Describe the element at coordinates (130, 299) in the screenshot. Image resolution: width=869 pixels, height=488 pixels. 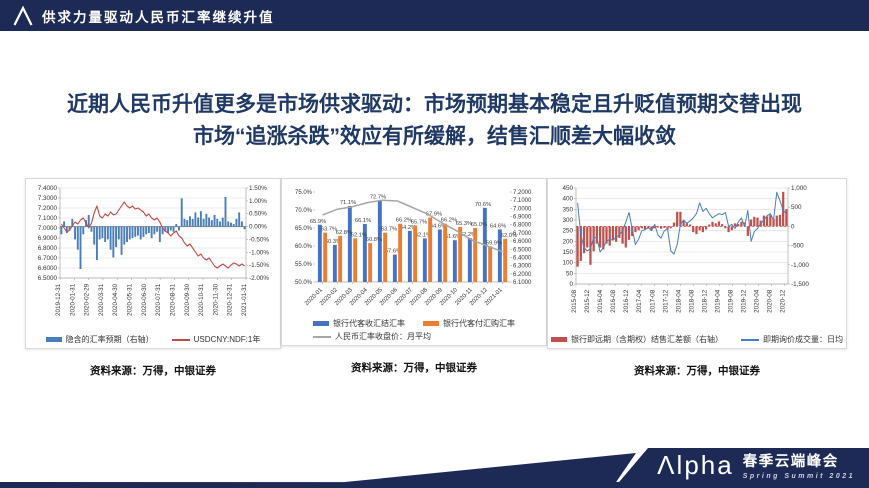
I see `svg-text: 2020-05-31` at that location.